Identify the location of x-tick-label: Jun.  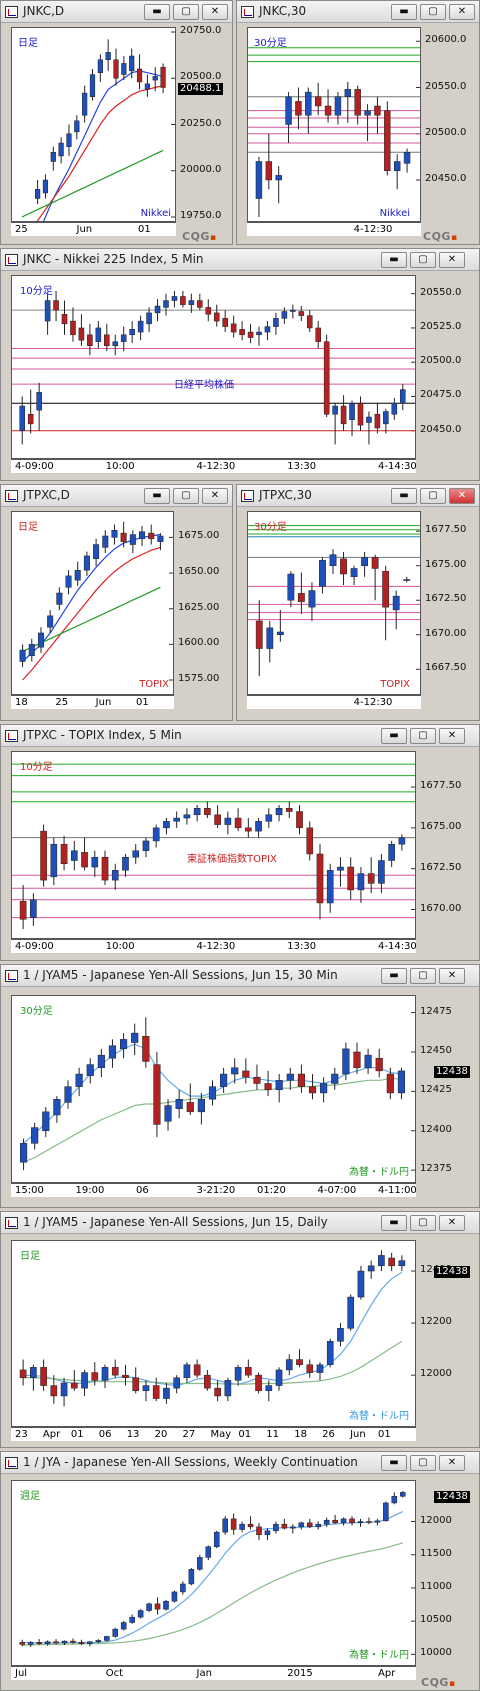
(103, 702).